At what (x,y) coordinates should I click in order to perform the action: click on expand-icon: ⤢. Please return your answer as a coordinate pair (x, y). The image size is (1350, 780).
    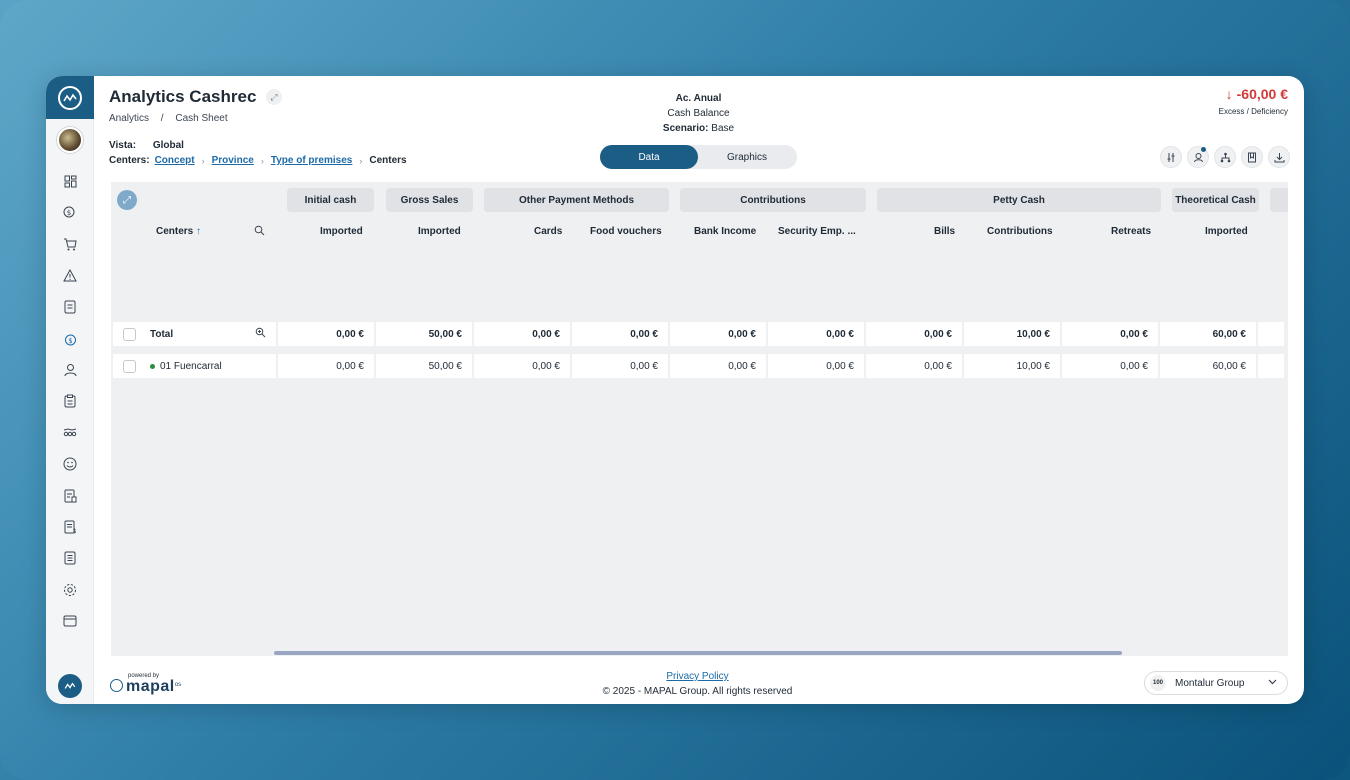
    Looking at the image, I should click on (274, 97).